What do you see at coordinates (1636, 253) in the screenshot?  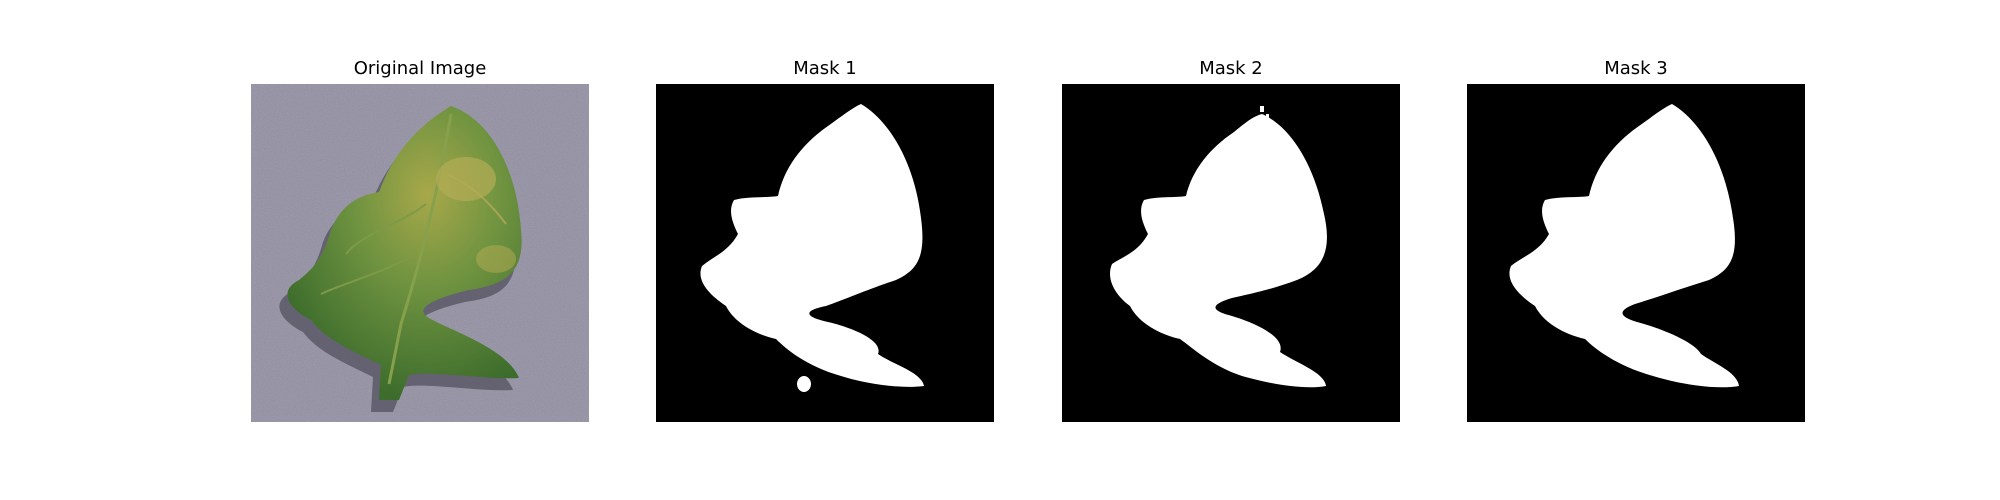 I see `mask-3-image` at bounding box center [1636, 253].